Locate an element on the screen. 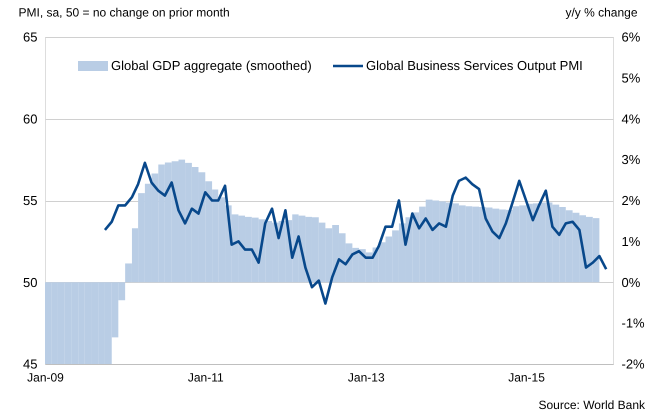 The height and width of the screenshot is (416, 660). y-tick-label: 45 is located at coordinates (30, 364).